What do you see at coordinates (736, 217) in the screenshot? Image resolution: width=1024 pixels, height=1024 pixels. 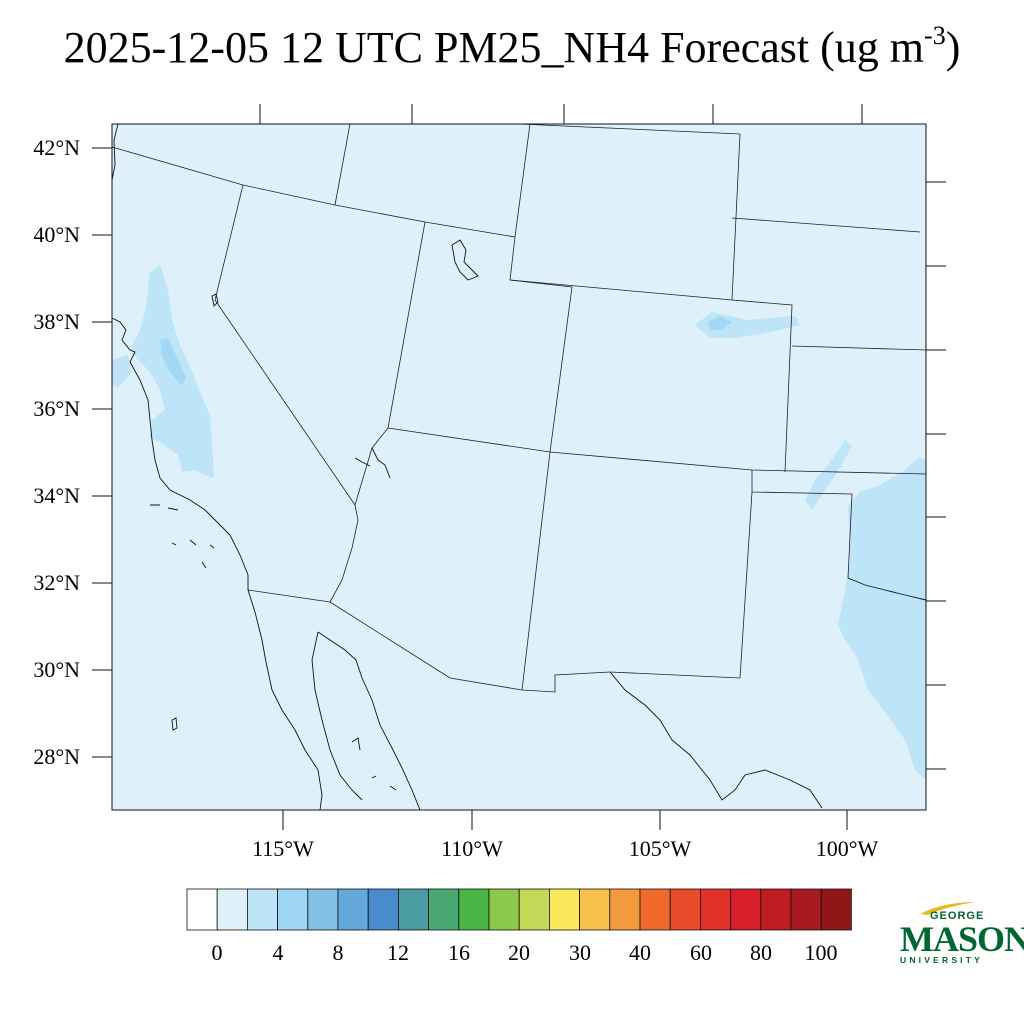 I see `wyoming-east-border` at bounding box center [736, 217].